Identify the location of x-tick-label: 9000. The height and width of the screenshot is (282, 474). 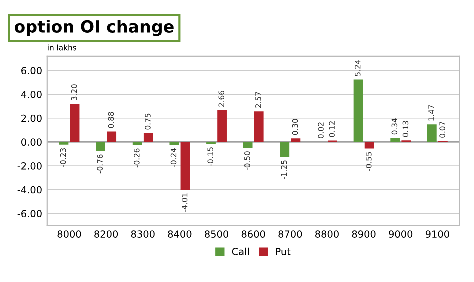
(401, 234).